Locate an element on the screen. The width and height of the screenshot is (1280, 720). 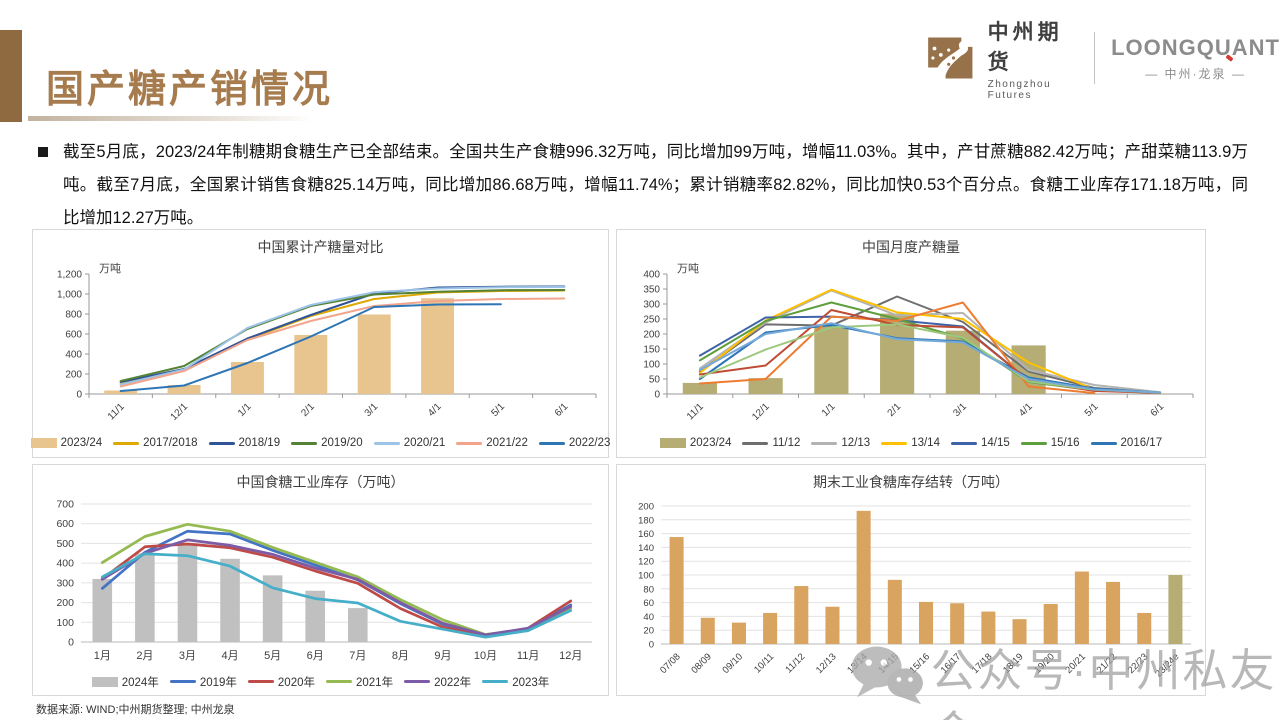
chart-title-ending-stock: 期末工业食糖库存结转（万吨） is located at coordinates (911, 482).